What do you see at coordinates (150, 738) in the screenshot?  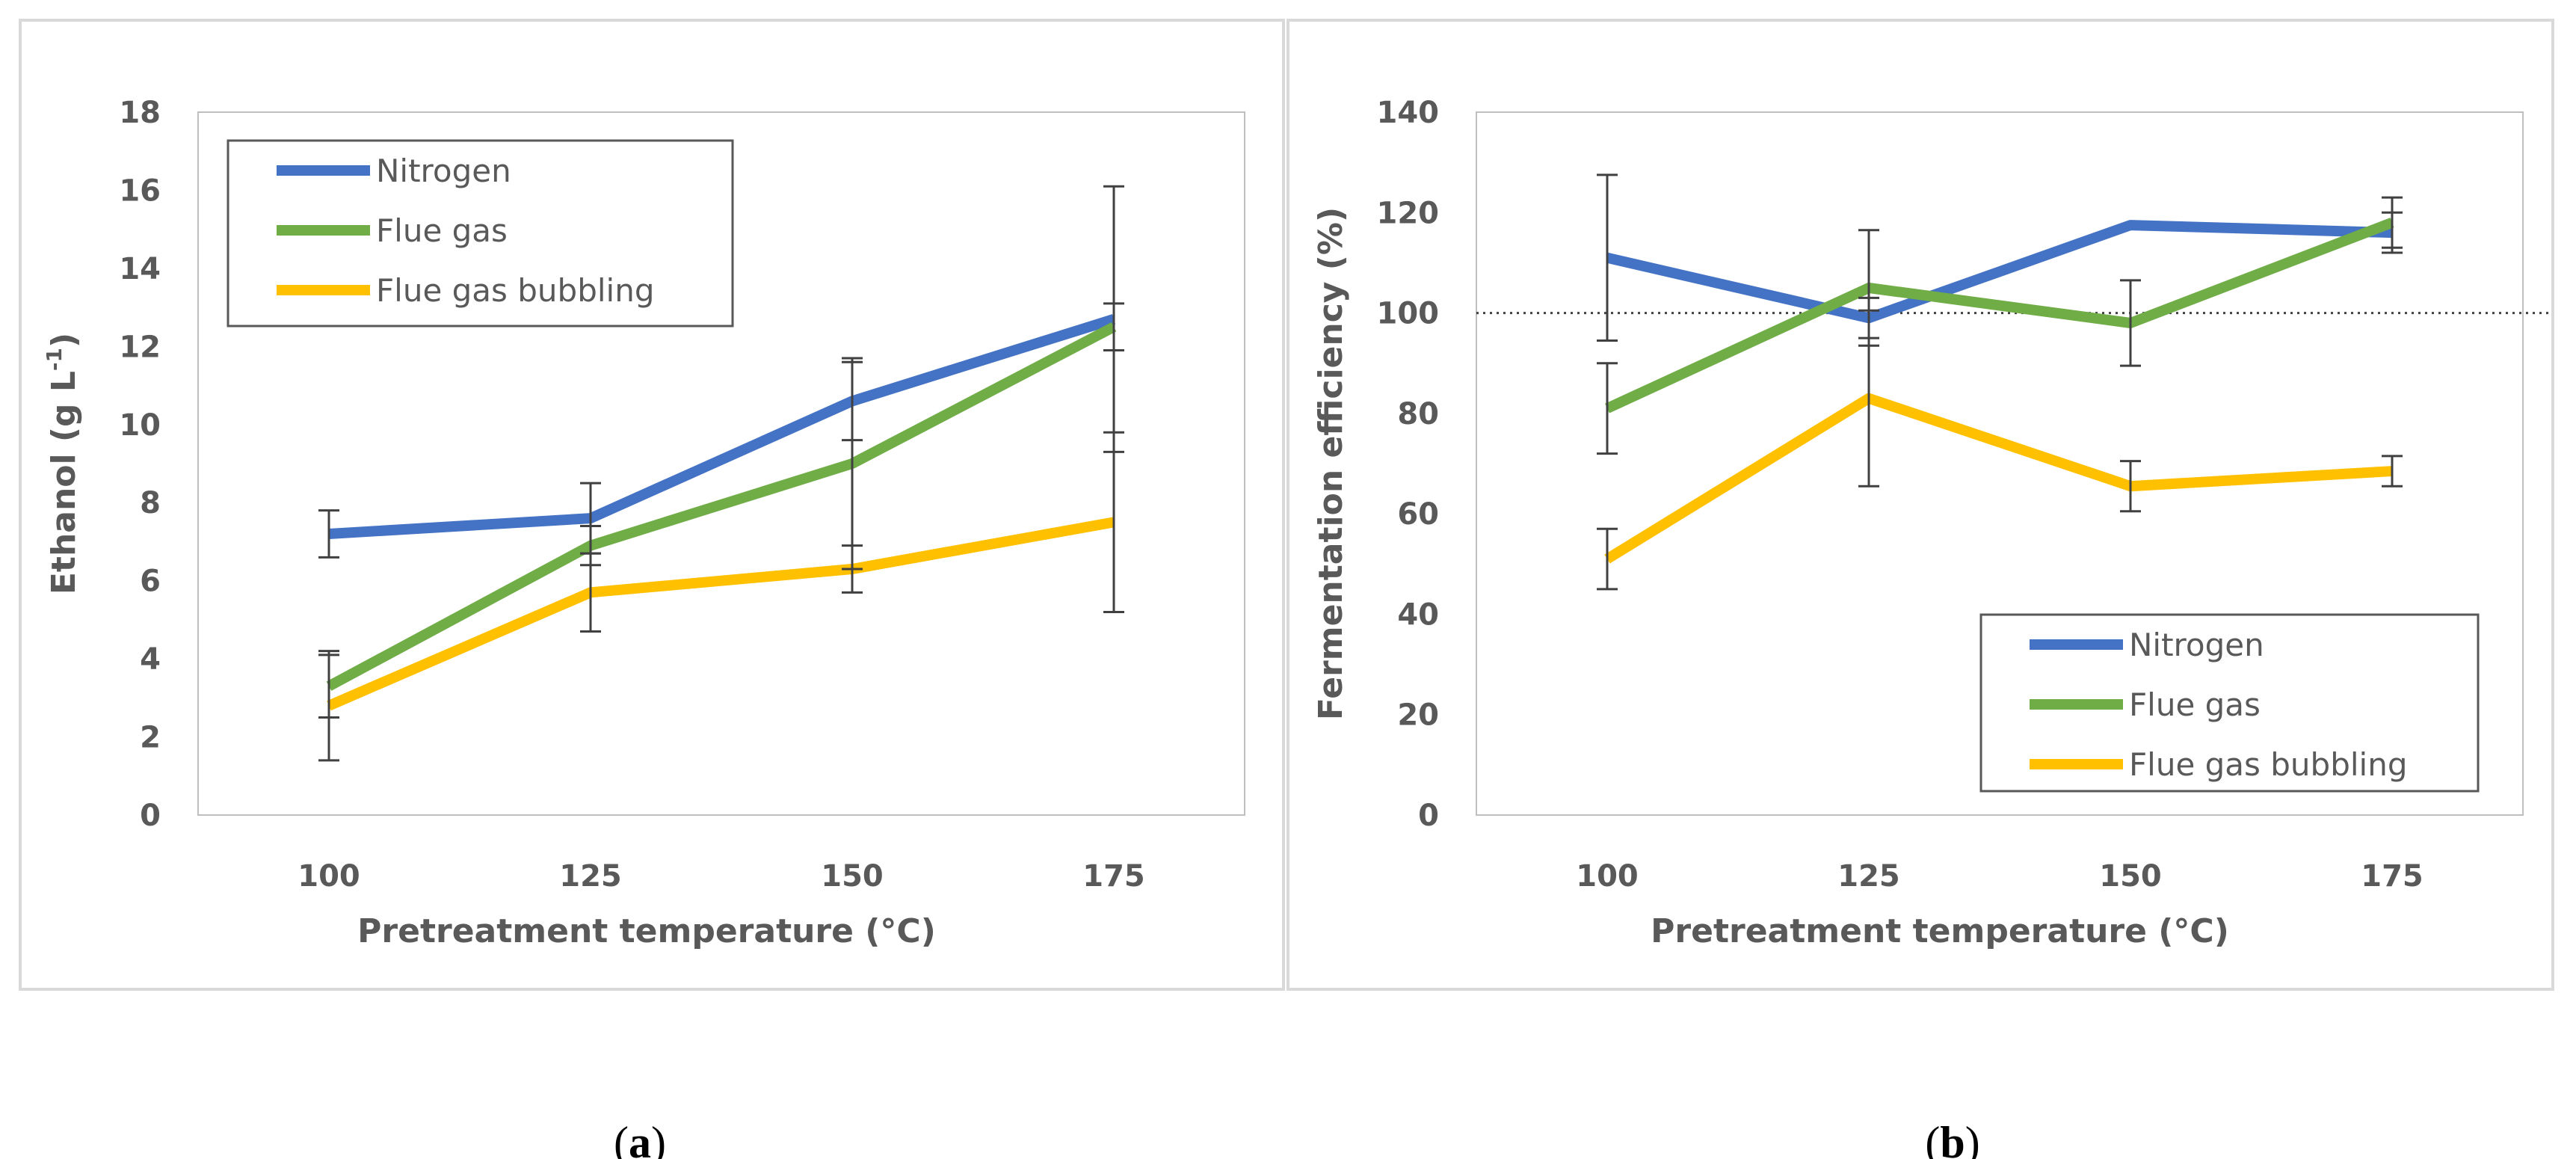 I see `y-tick-label: 2` at bounding box center [150, 738].